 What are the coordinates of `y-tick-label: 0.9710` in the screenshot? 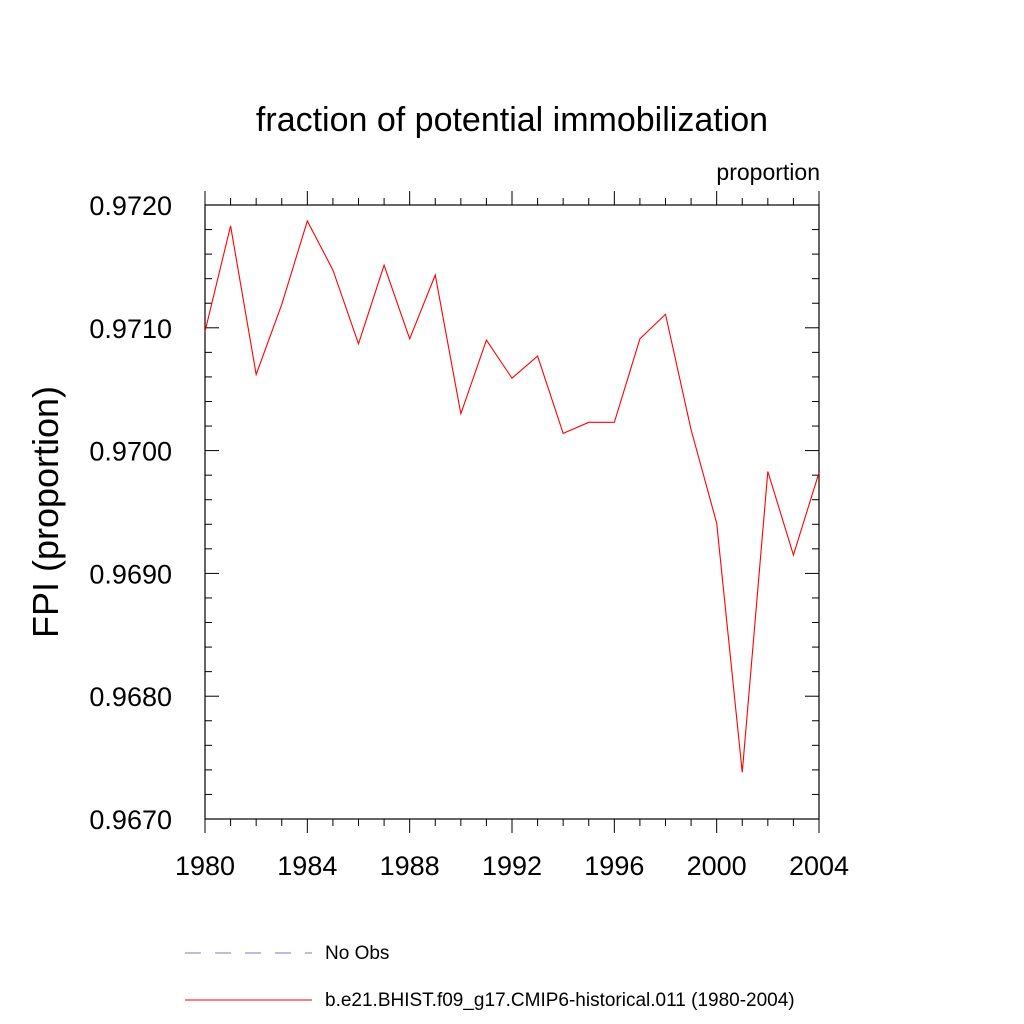 It's located at (130, 329).